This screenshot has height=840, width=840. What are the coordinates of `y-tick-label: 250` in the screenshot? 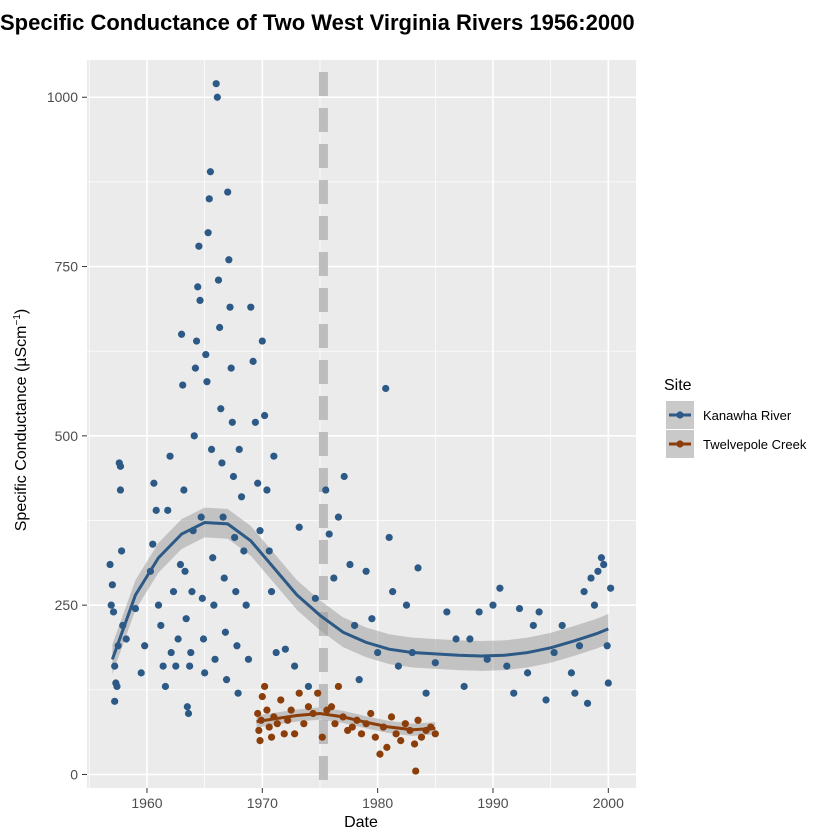 It's located at (67, 605).